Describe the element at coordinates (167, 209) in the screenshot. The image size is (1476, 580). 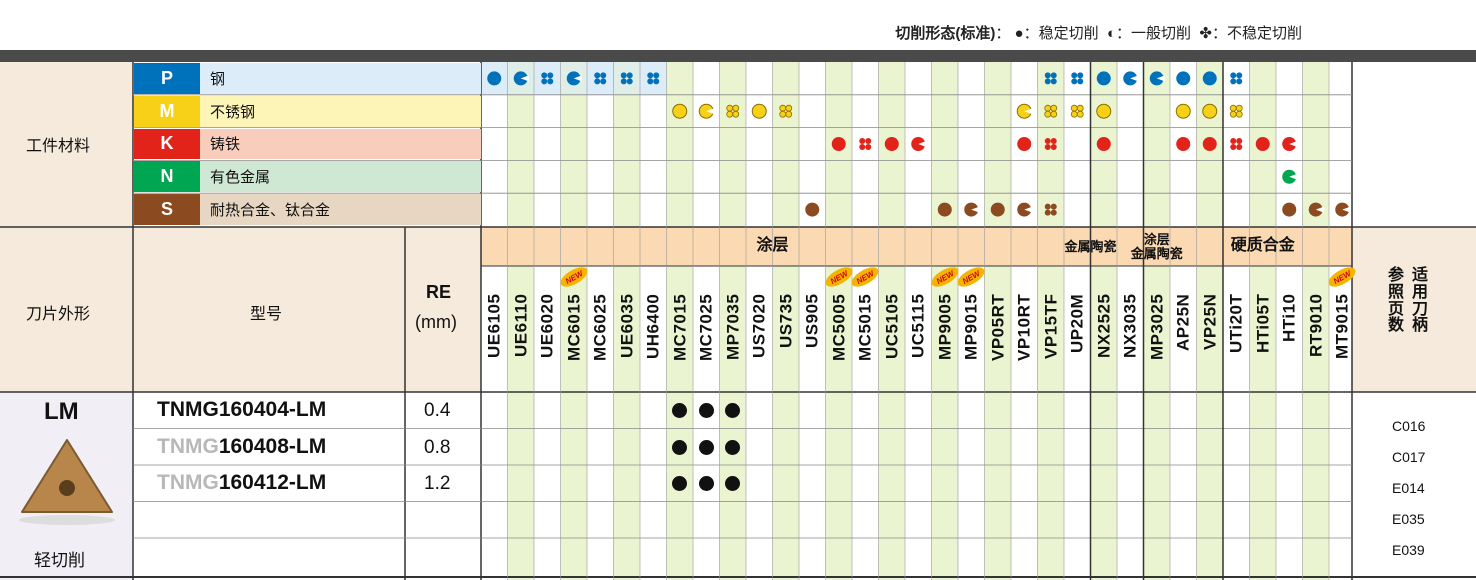
I see `material-letter-S: S` at that location.